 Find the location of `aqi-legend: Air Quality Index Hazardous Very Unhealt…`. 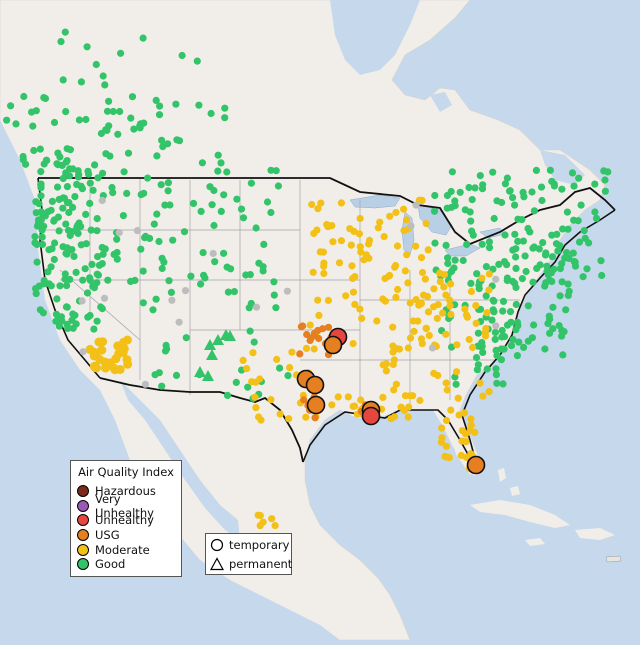

aqi-legend: Air Quality Index Hazardous Very Unhealt… is located at coordinates (126, 518).